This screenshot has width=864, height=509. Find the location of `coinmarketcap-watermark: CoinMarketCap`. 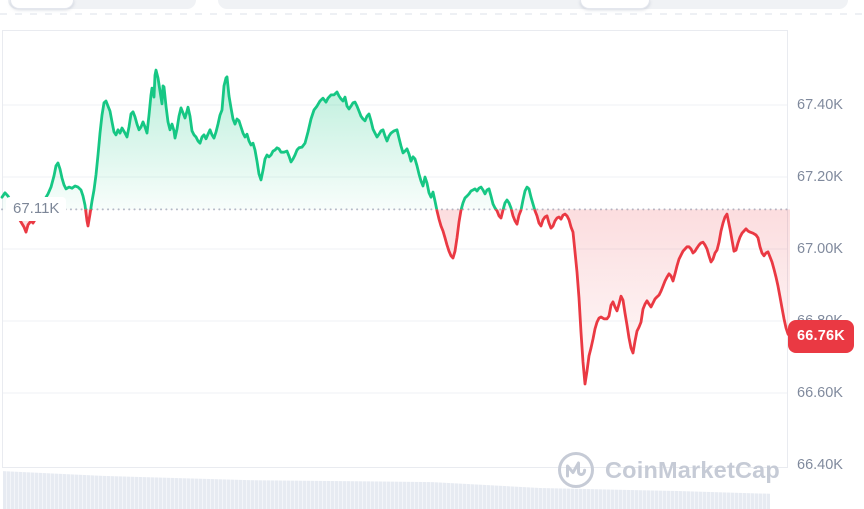

coinmarketcap-watermark: CoinMarketCap is located at coordinates (668, 470).